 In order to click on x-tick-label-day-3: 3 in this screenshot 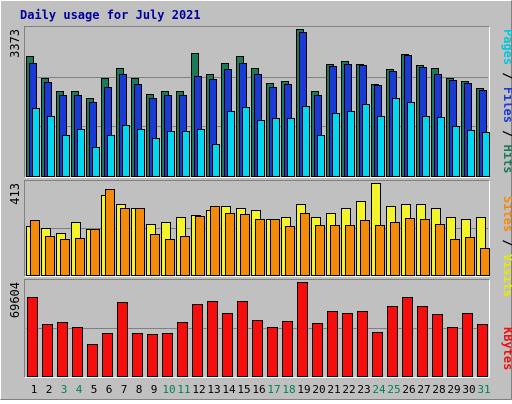, I will do `click(64, 389)`.